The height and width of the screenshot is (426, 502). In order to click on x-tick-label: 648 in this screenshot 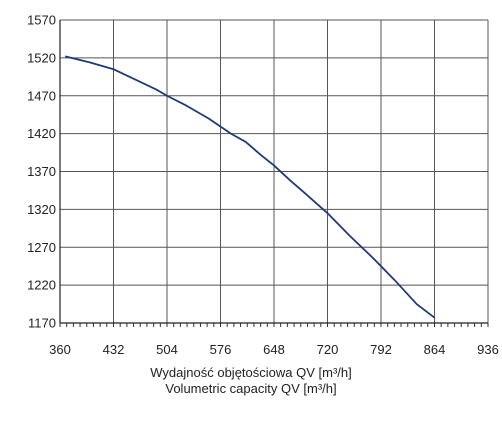, I will do `click(274, 349)`.